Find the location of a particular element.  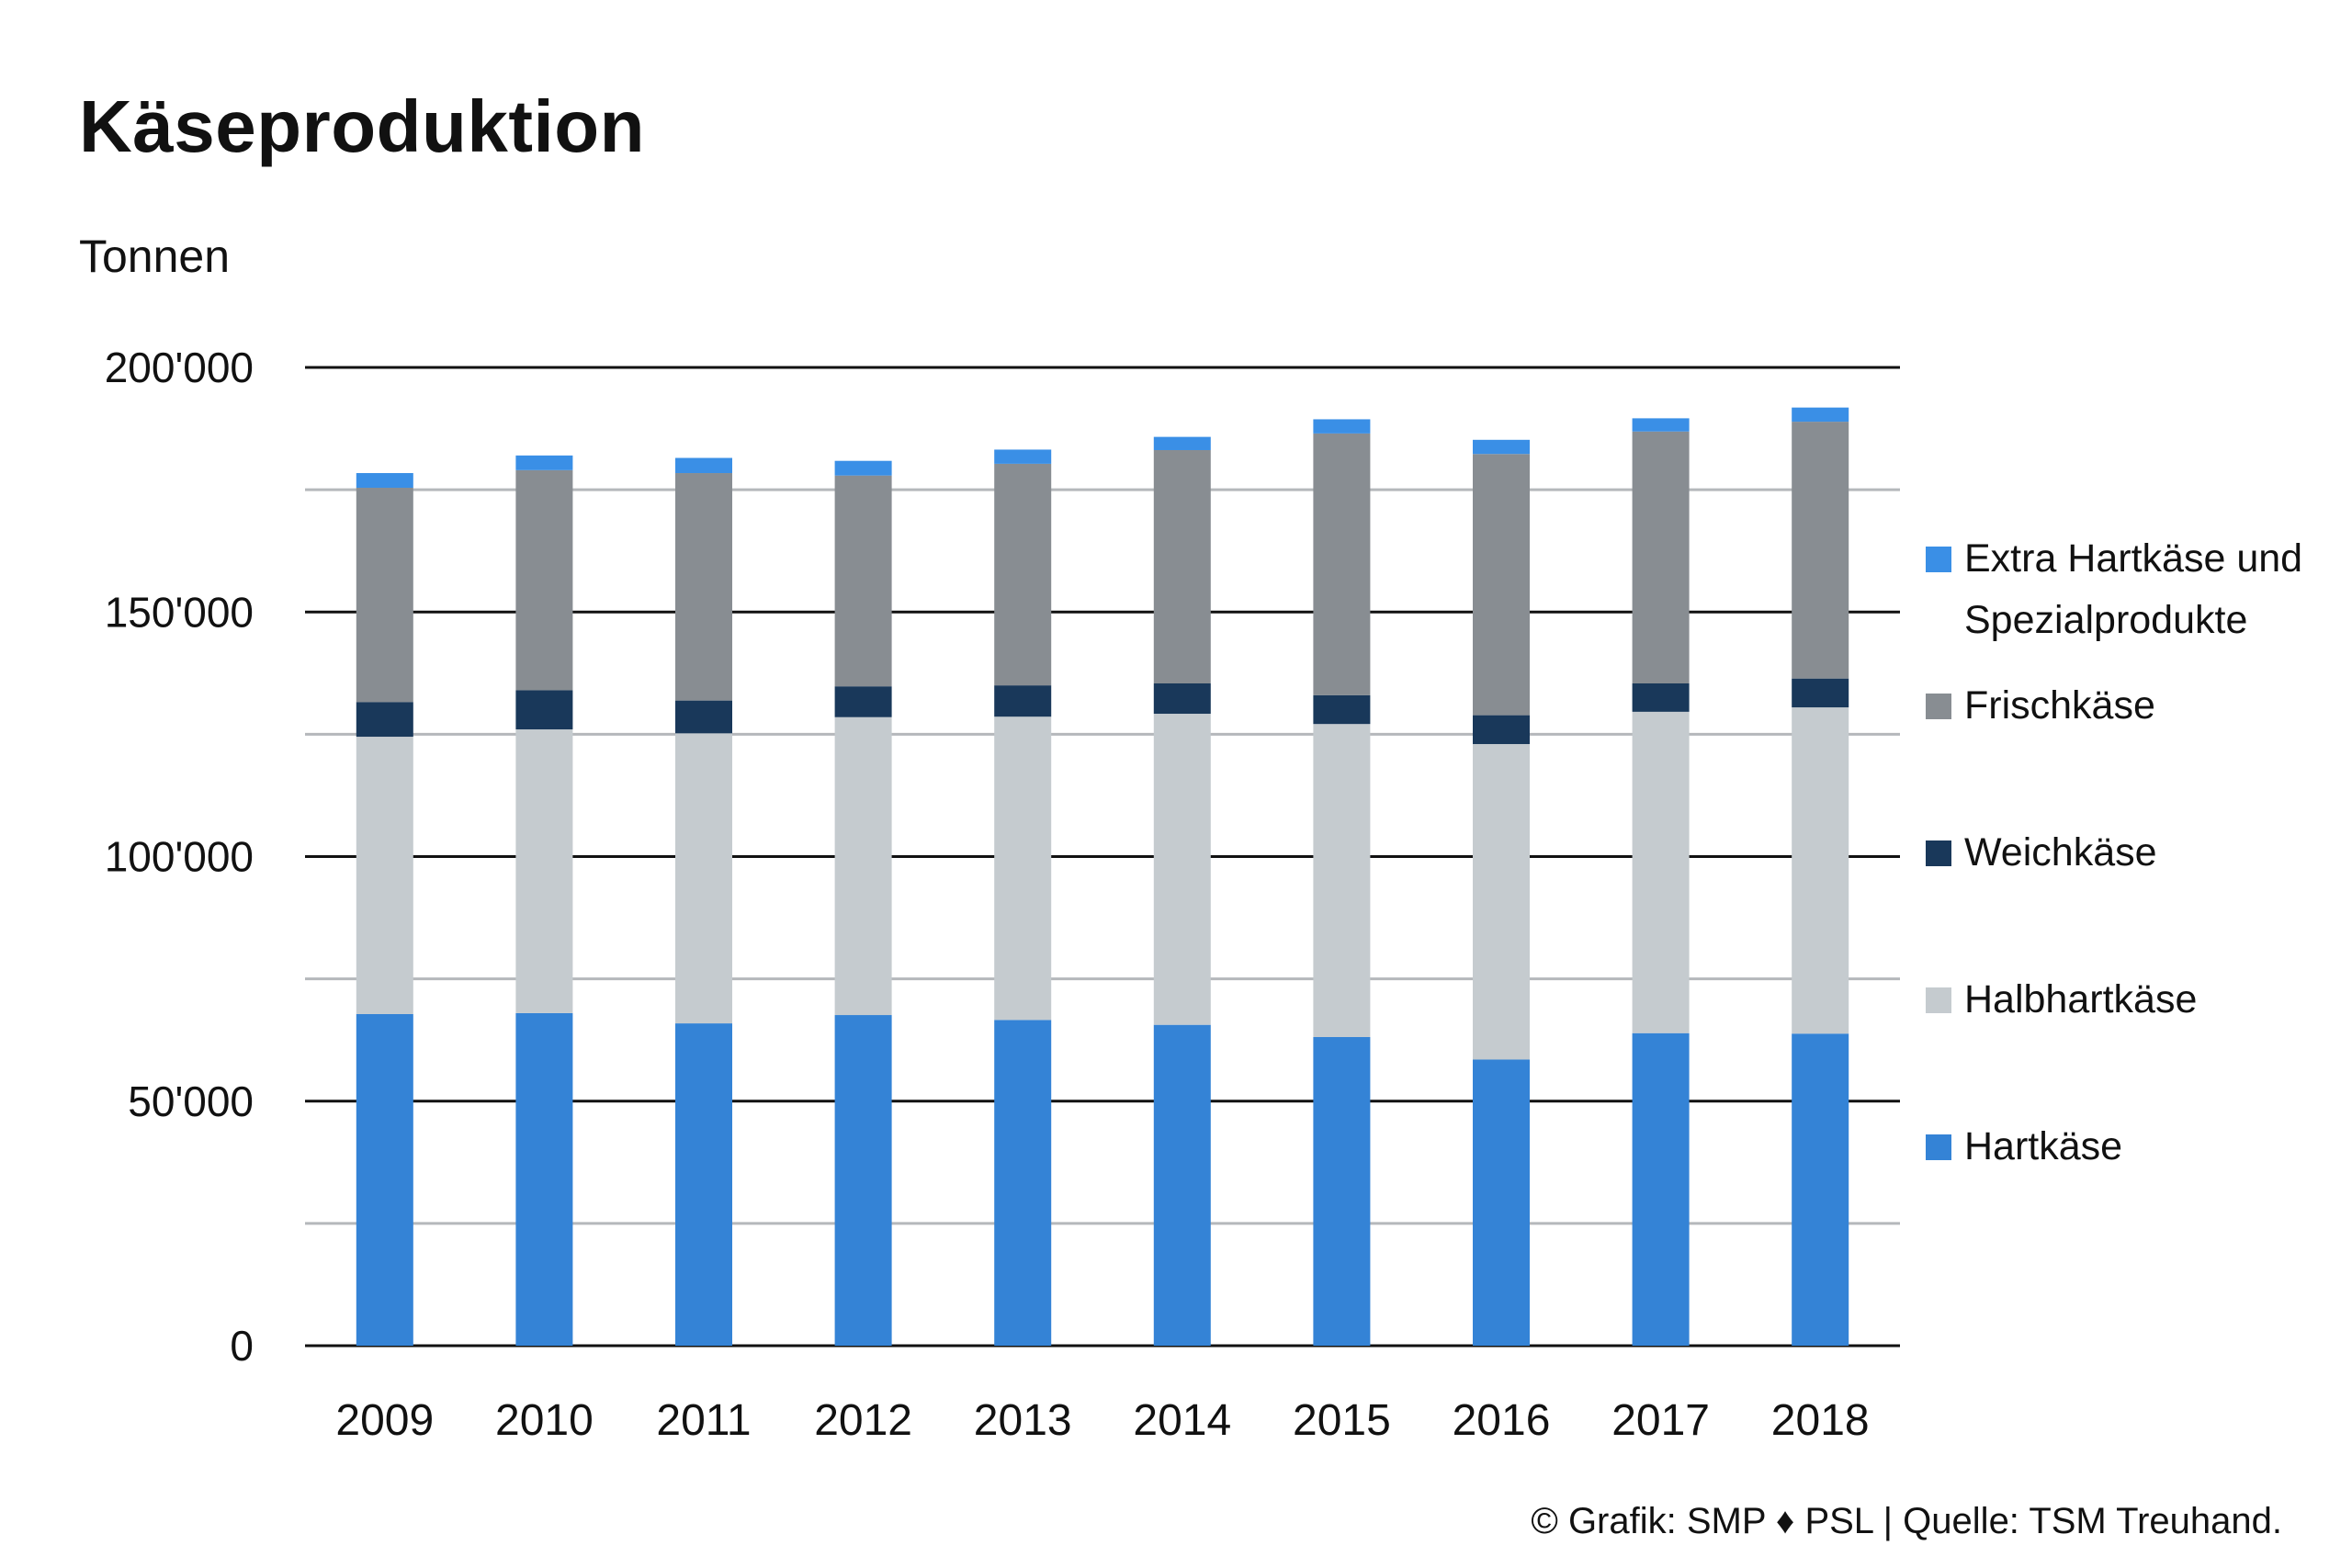

legend-label: Frischkäse is located at coordinates (2059, 706).